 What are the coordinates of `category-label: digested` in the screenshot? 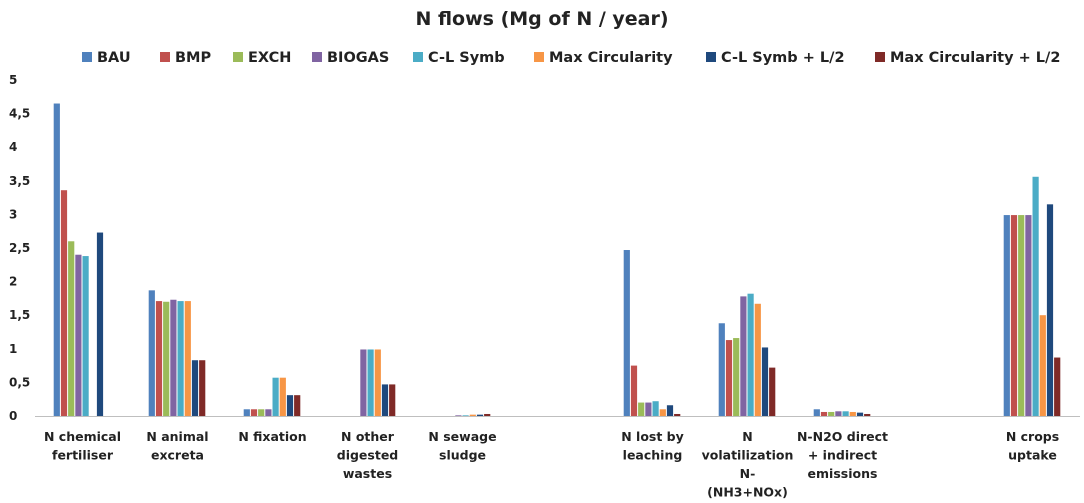 It's located at (368, 455).